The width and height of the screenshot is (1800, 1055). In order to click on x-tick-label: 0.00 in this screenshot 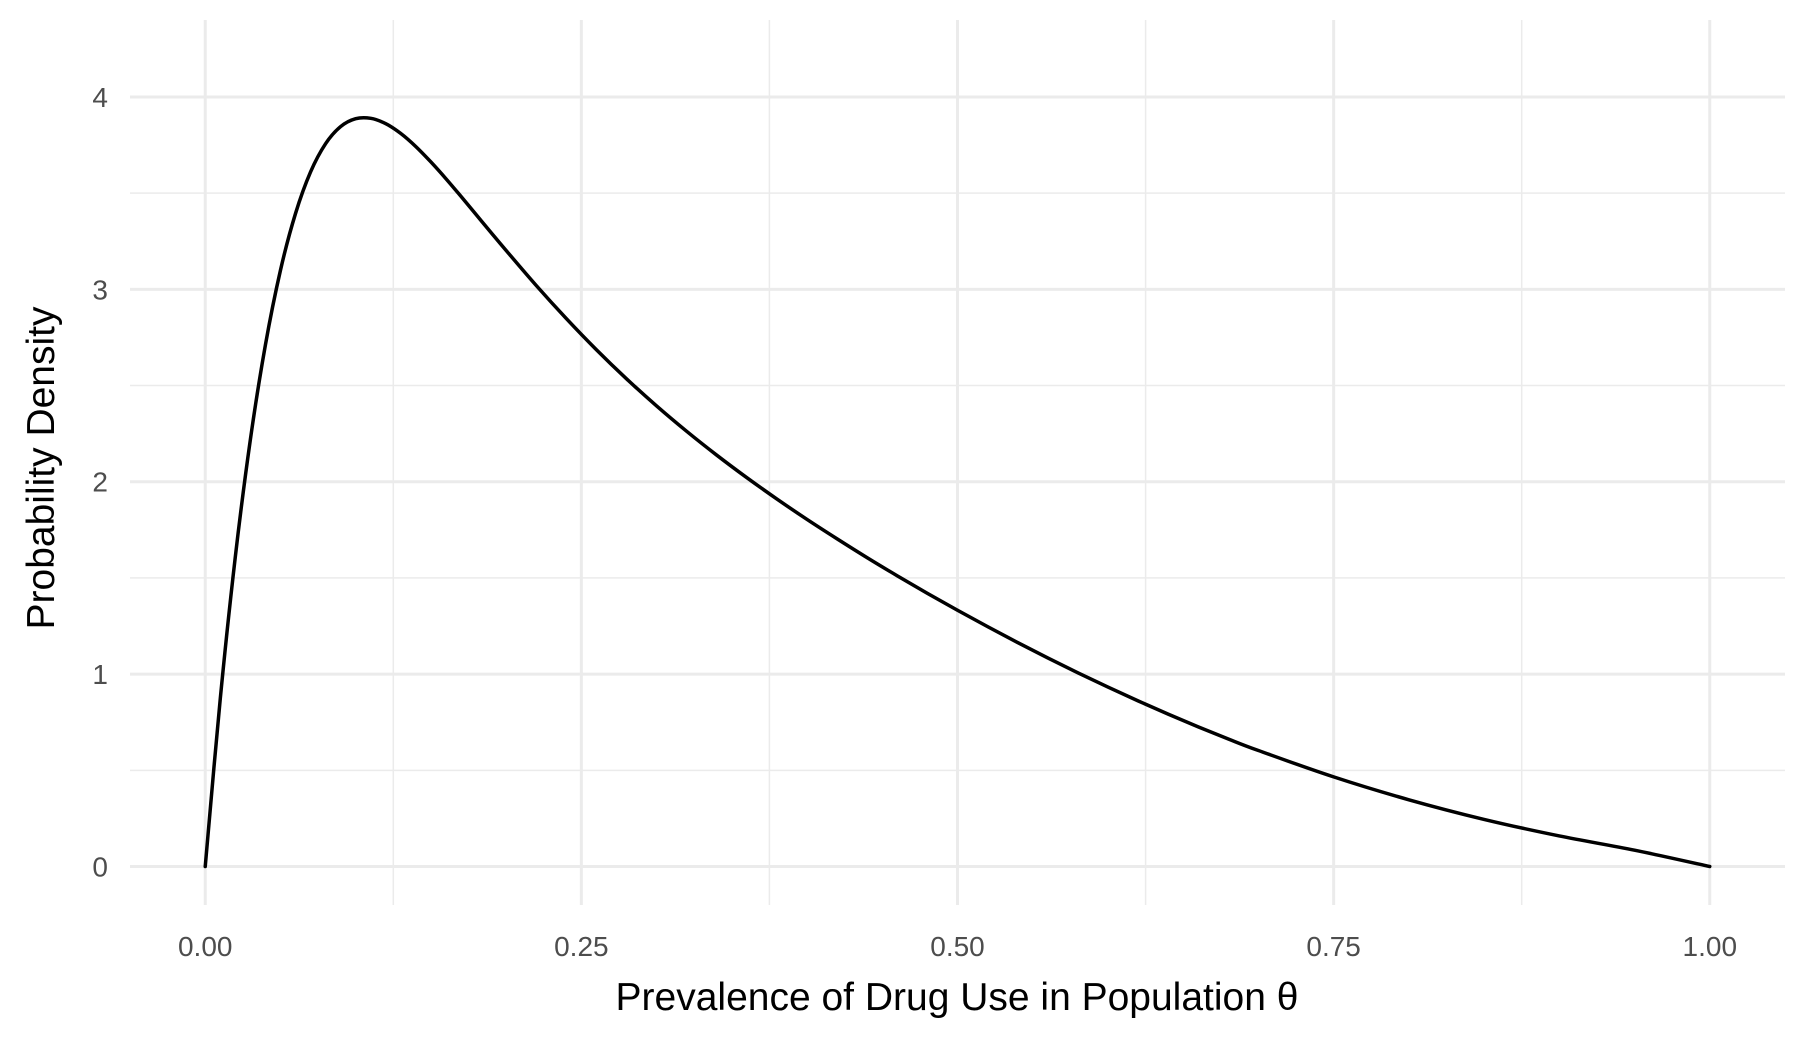, I will do `click(205, 946)`.